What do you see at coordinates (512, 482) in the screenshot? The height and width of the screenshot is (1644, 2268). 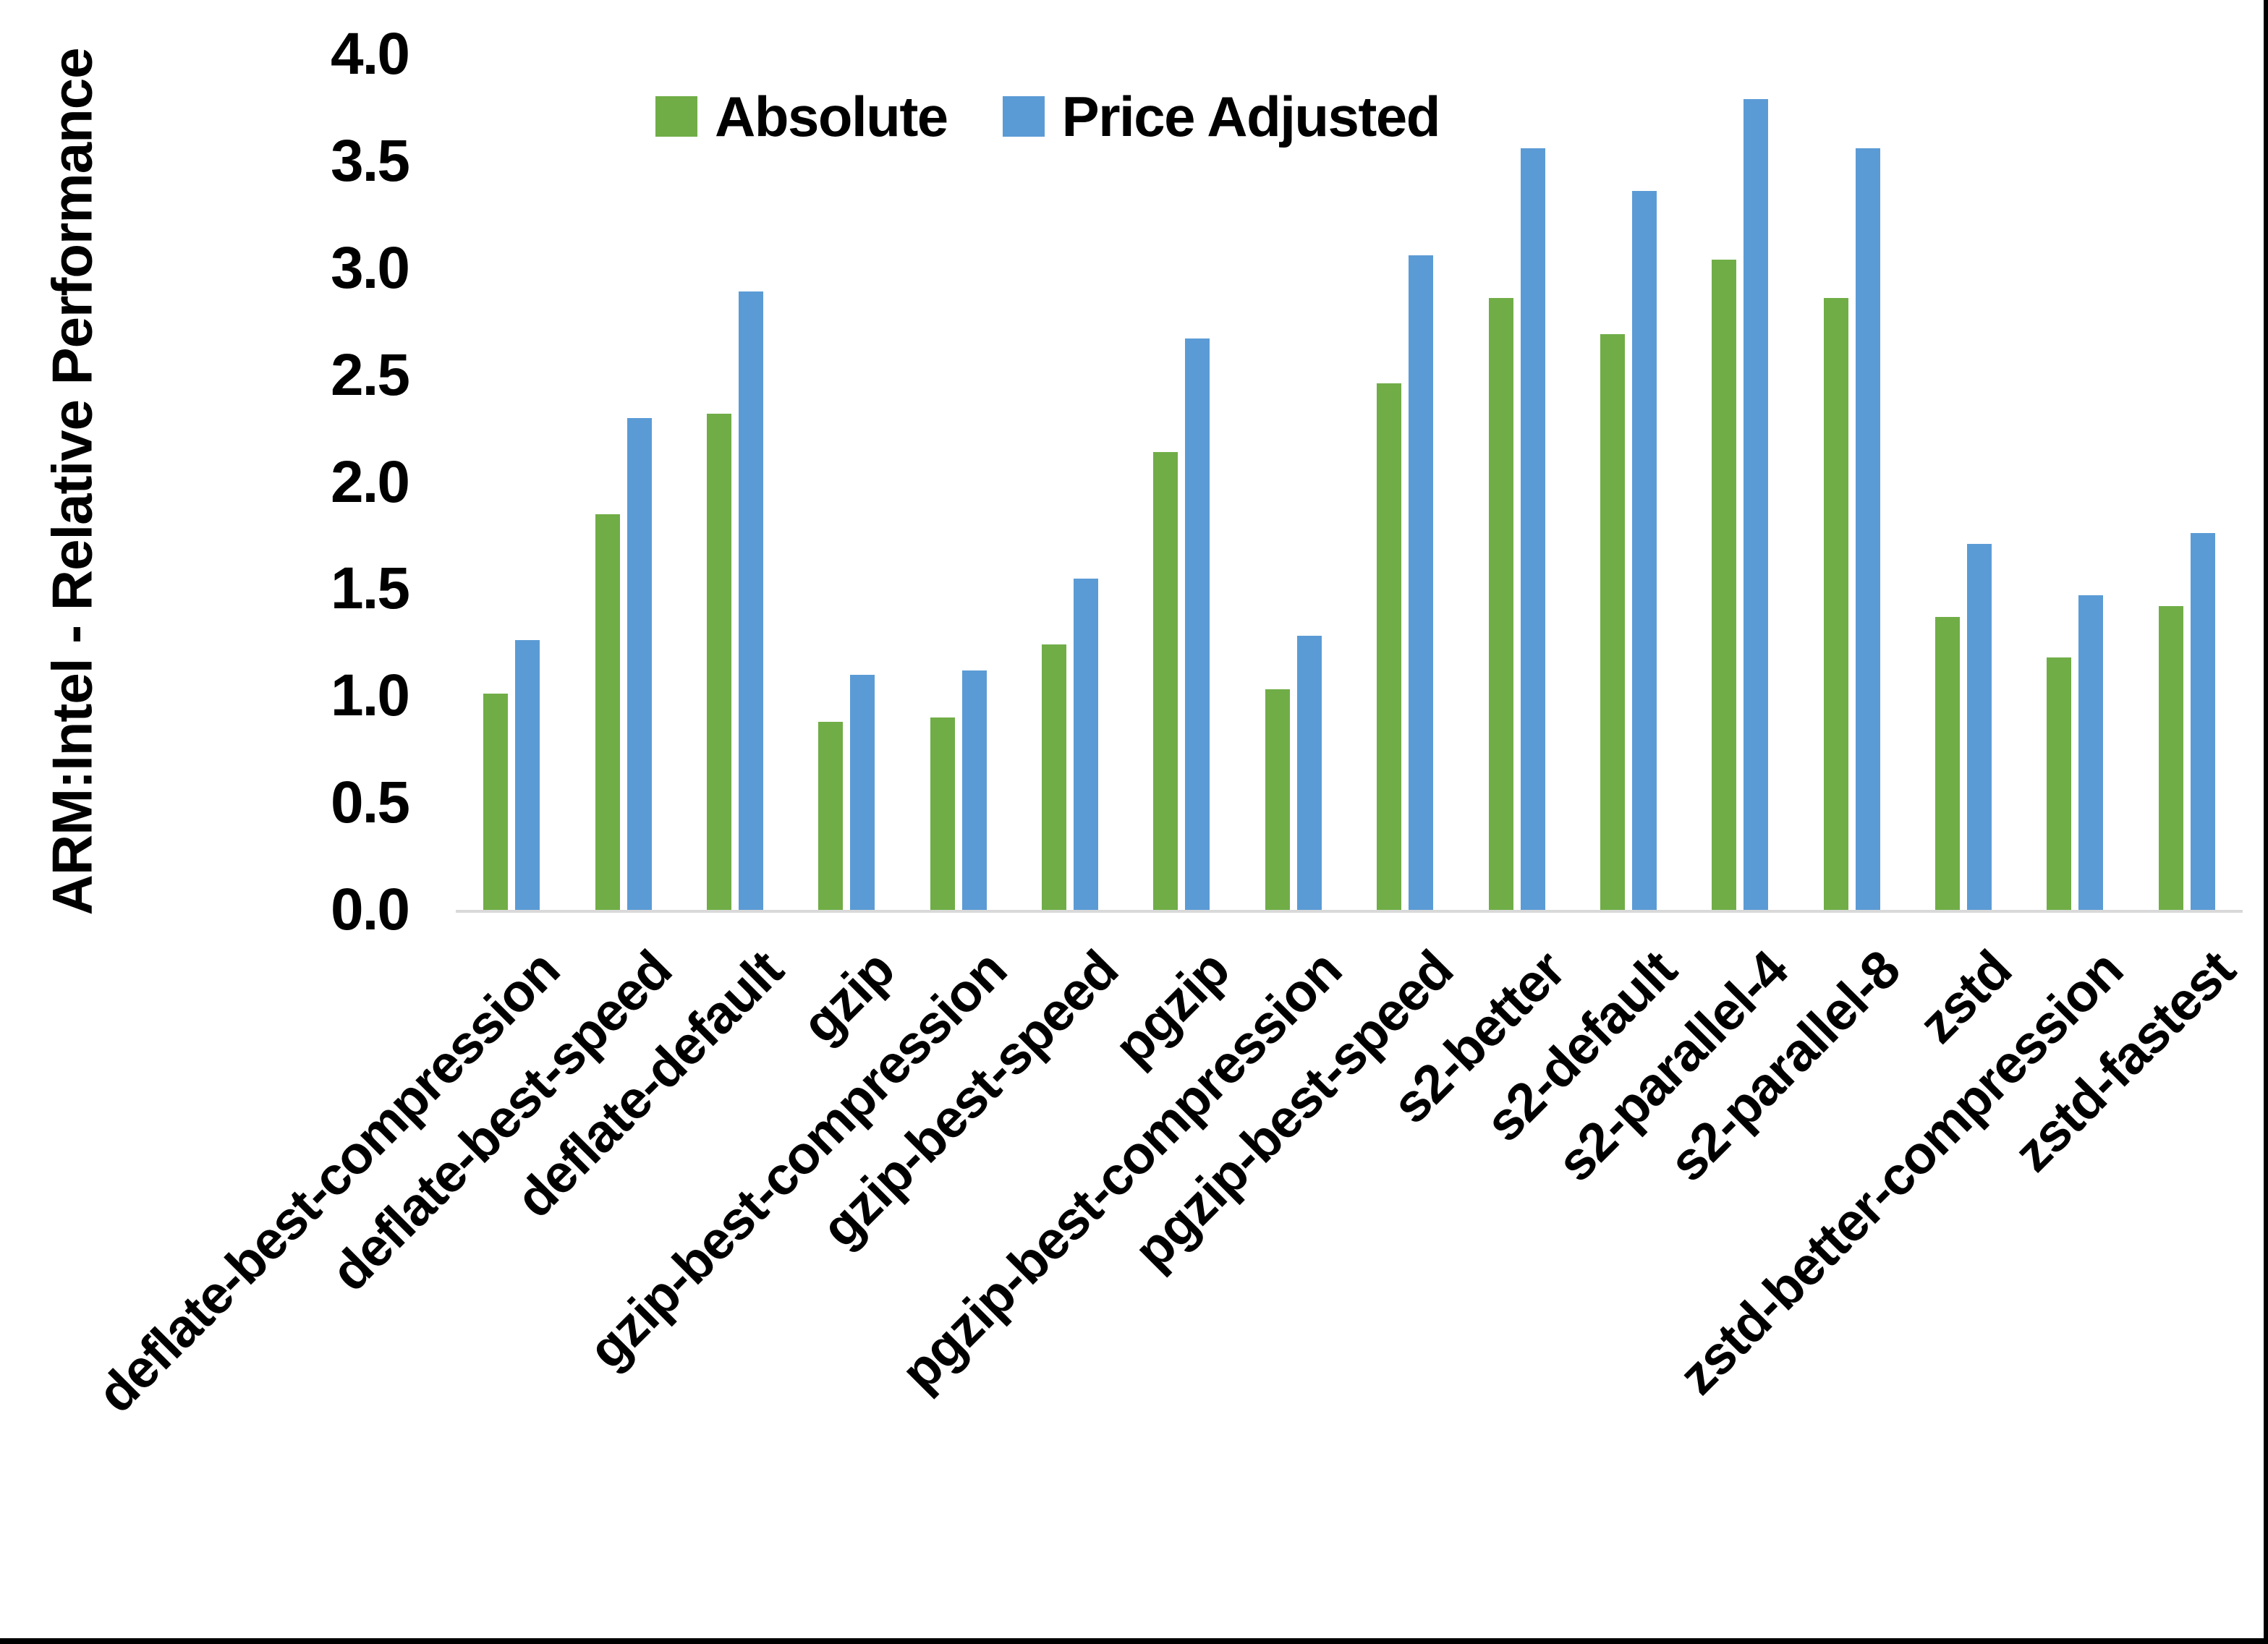 I see `bar-group-deflate-best-compression` at bounding box center [512, 482].